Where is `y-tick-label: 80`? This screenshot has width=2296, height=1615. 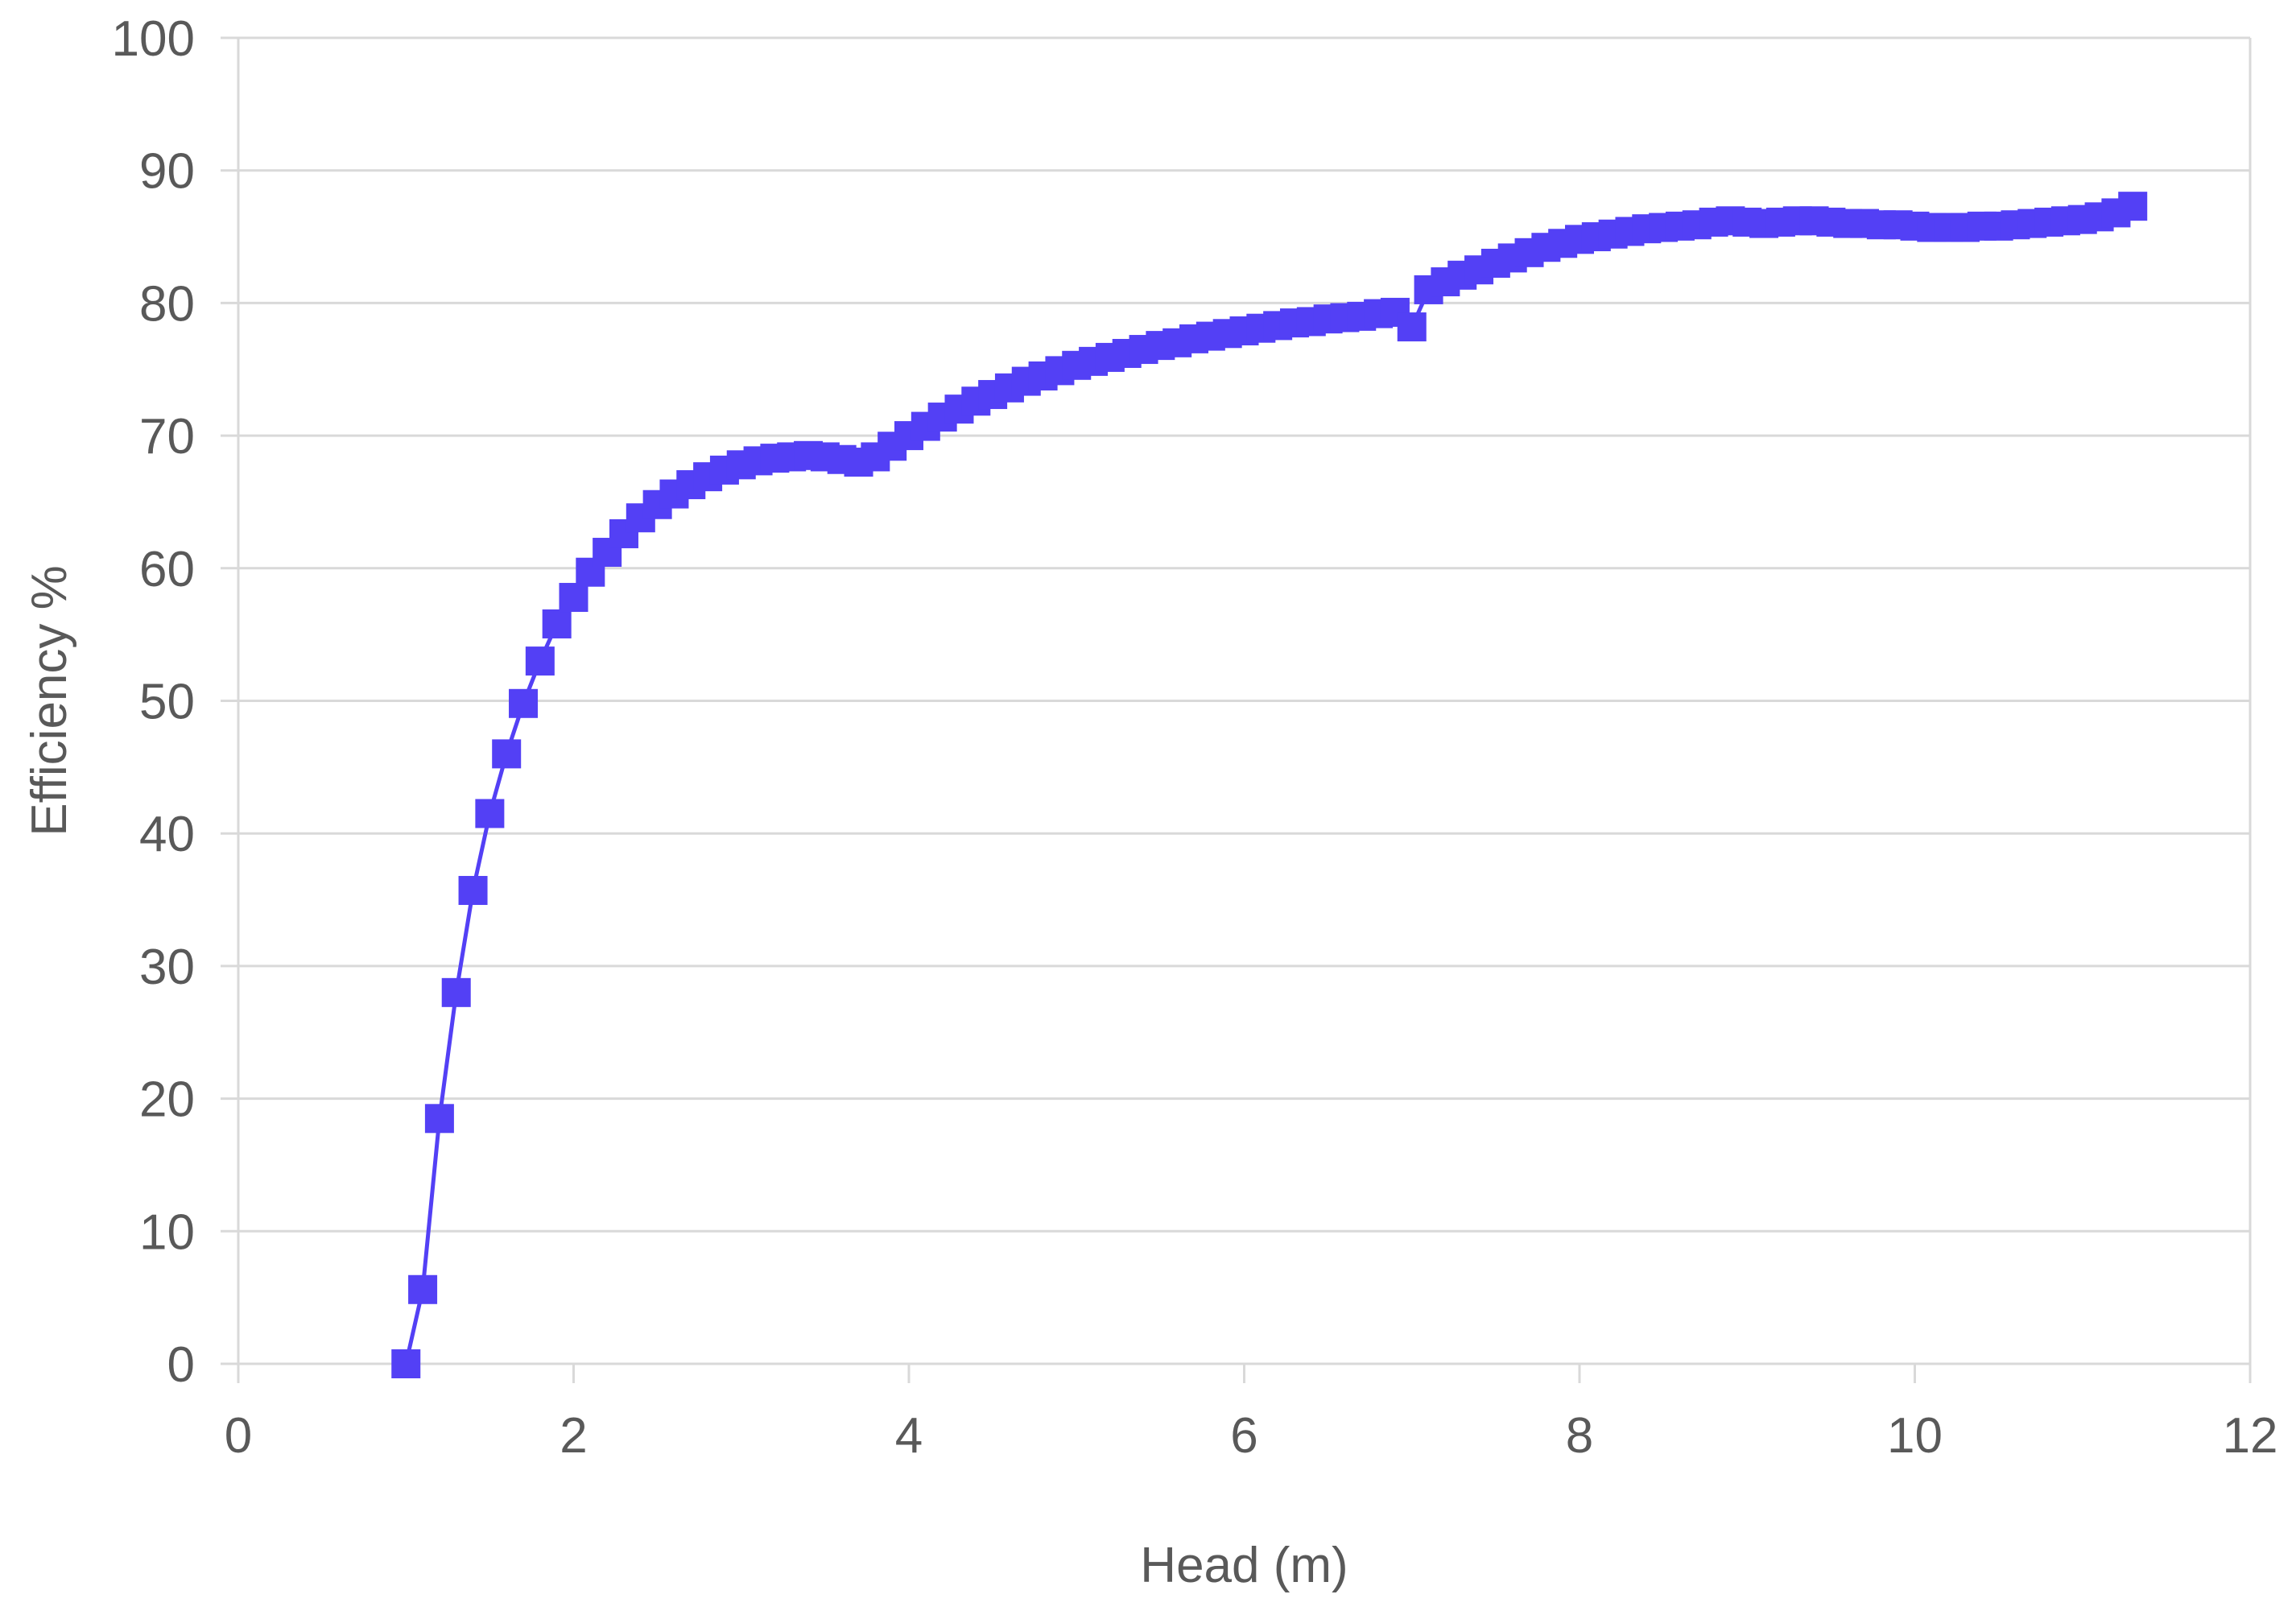 y-tick-label: 80 is located at coordinates (167, 304).